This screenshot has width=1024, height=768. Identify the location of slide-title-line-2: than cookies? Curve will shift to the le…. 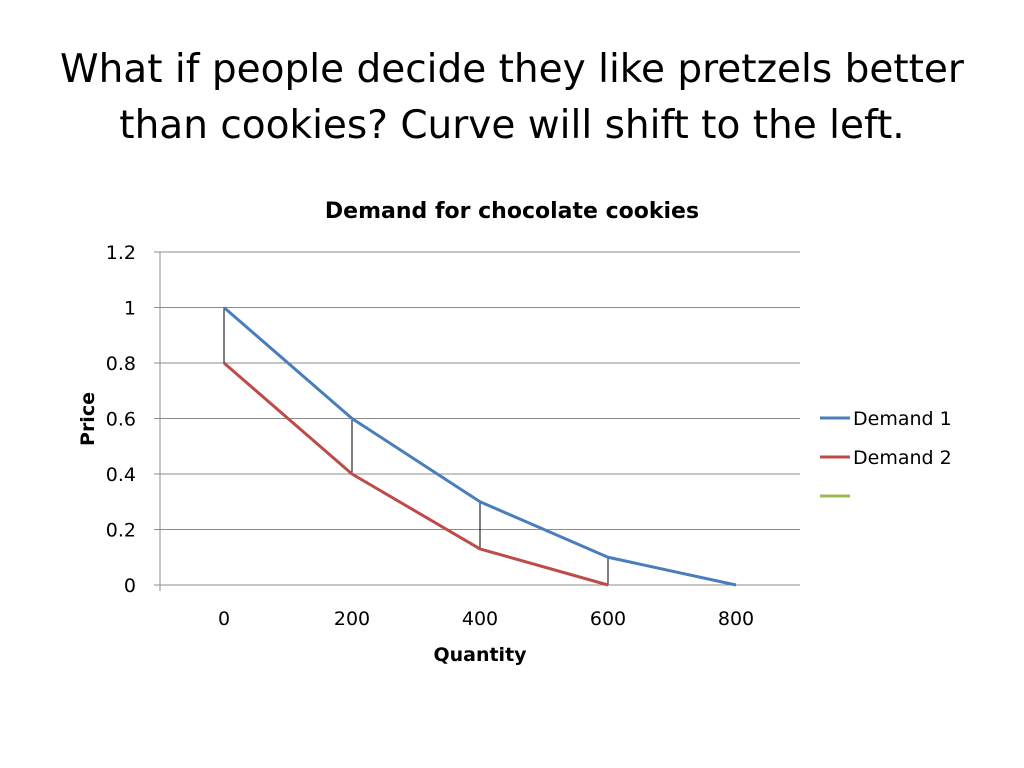
(512, 125).